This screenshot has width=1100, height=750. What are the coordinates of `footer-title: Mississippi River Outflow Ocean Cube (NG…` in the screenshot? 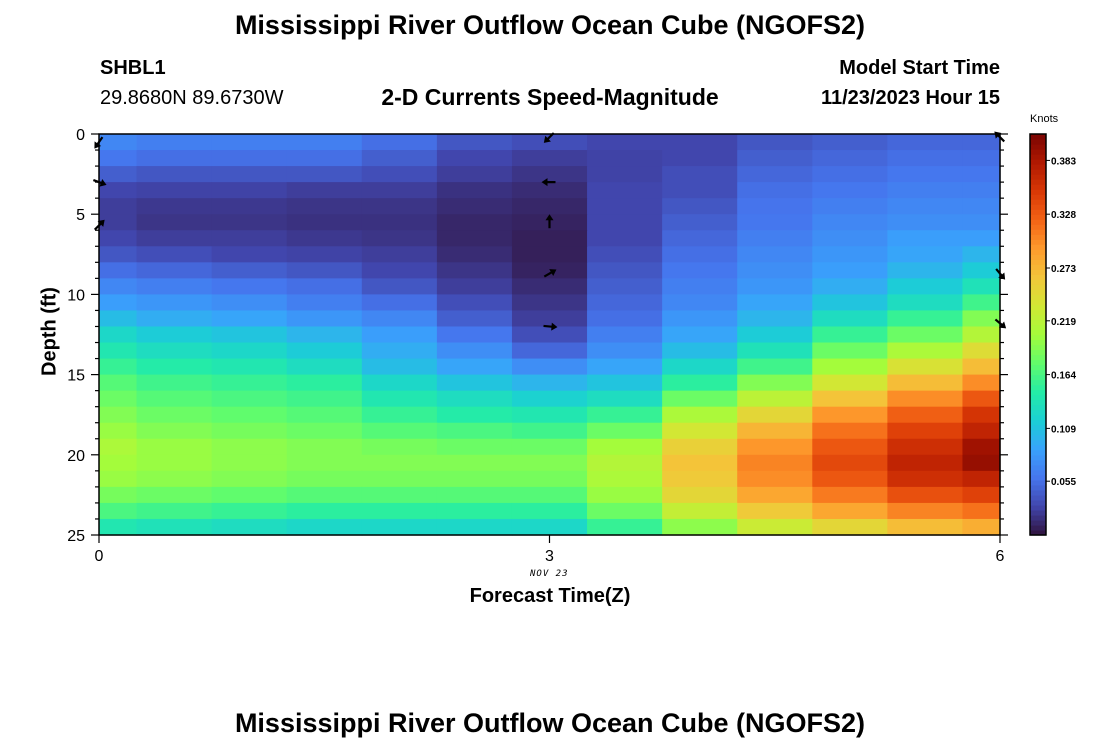 It's located at (550, 723).